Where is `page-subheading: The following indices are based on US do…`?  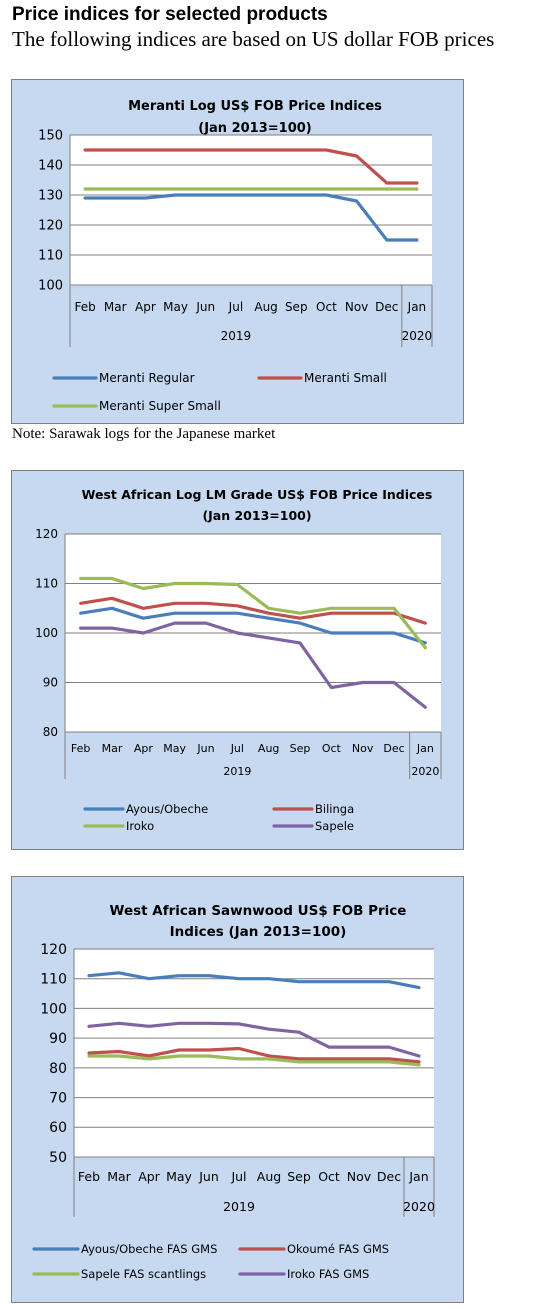 page-subheading: The following indices are based on US do… is located at coordinates (253, 39).